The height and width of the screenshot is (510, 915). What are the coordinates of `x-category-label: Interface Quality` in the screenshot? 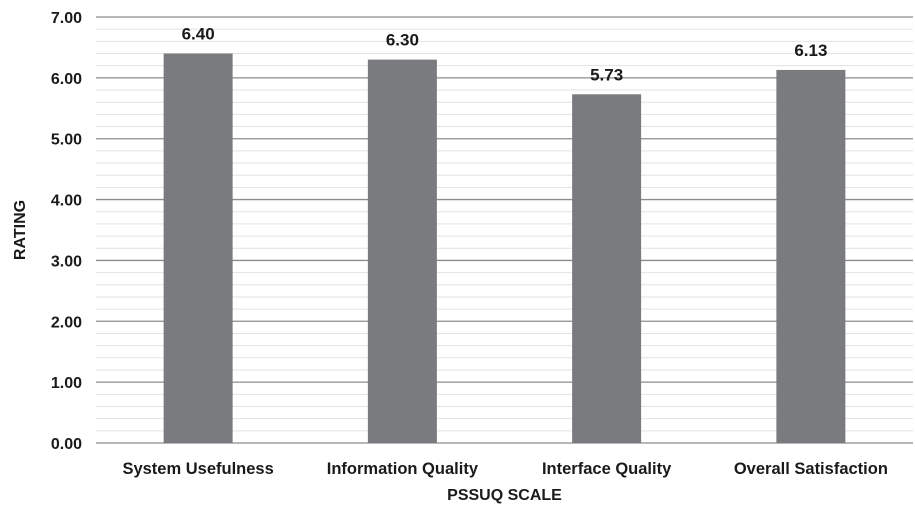 It's located at (607, 469).